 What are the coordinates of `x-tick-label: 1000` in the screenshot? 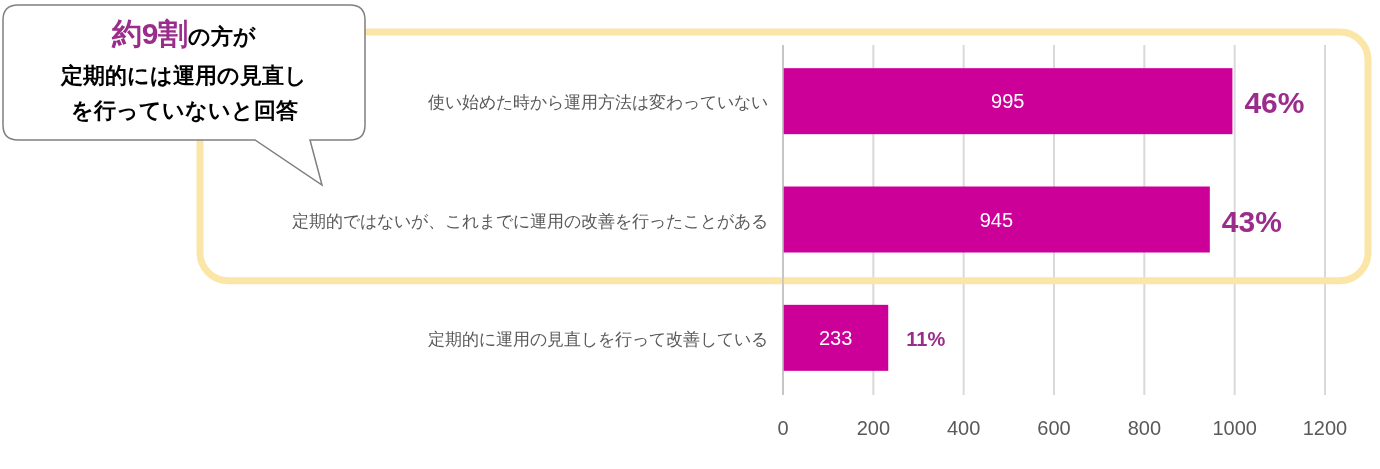 It's located at (1234, 428).